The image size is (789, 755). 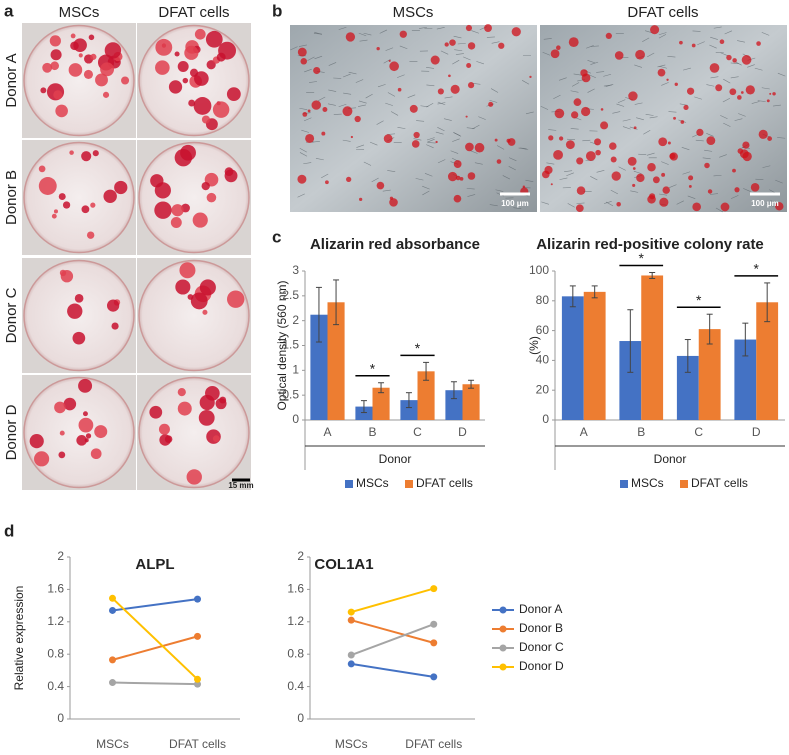 I want to click on row-label: Donor A, so click(x=11, y=80).